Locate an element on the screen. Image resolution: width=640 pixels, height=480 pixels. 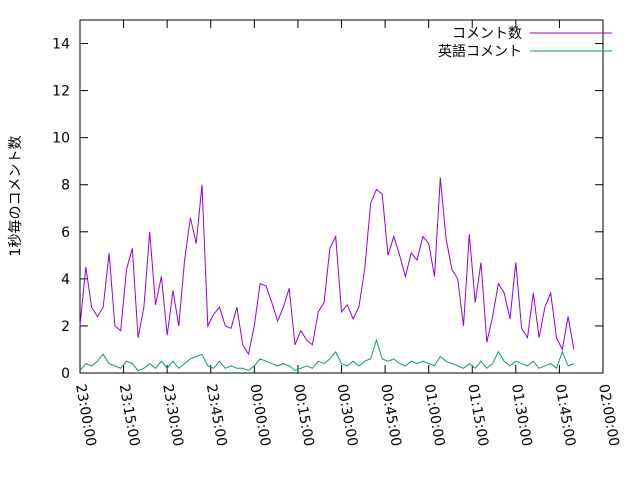
y-tick-label: 14 is located at coordinates (61, 45).